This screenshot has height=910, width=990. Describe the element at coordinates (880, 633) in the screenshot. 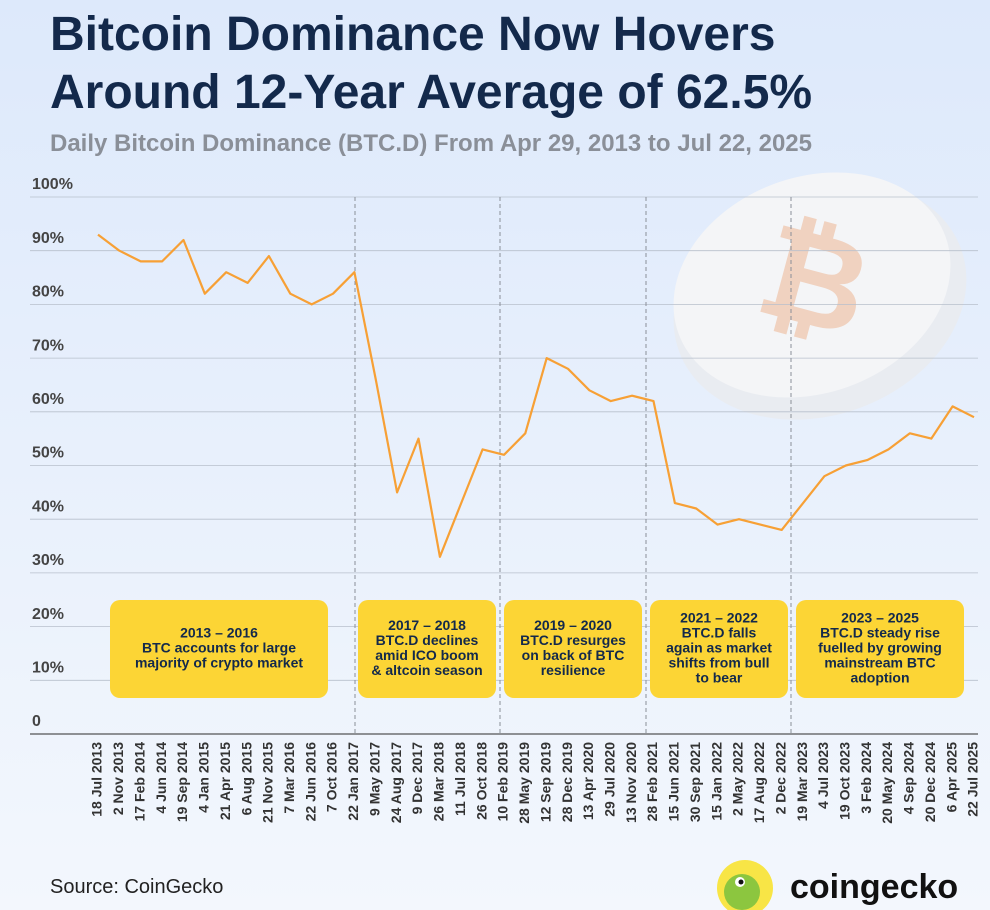

I see `annotation-text: BTC.D steady rise` at that location.